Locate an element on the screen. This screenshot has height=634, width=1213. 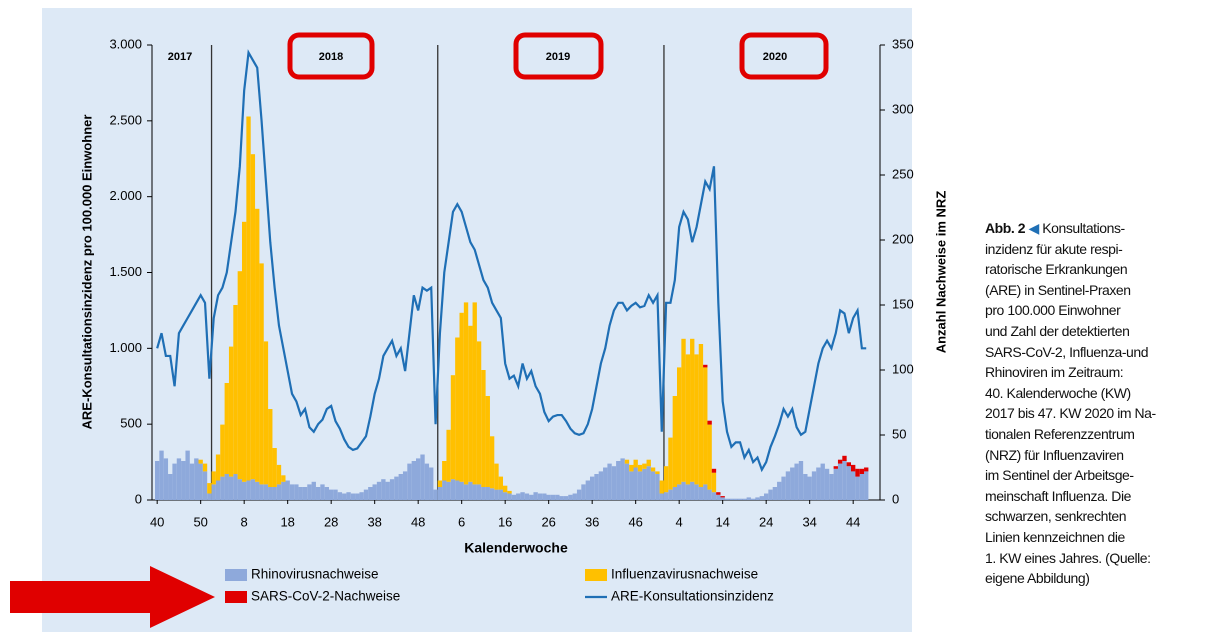
caption-line: meinschaft Influenza. Die is located at coordinates (1098, 496).